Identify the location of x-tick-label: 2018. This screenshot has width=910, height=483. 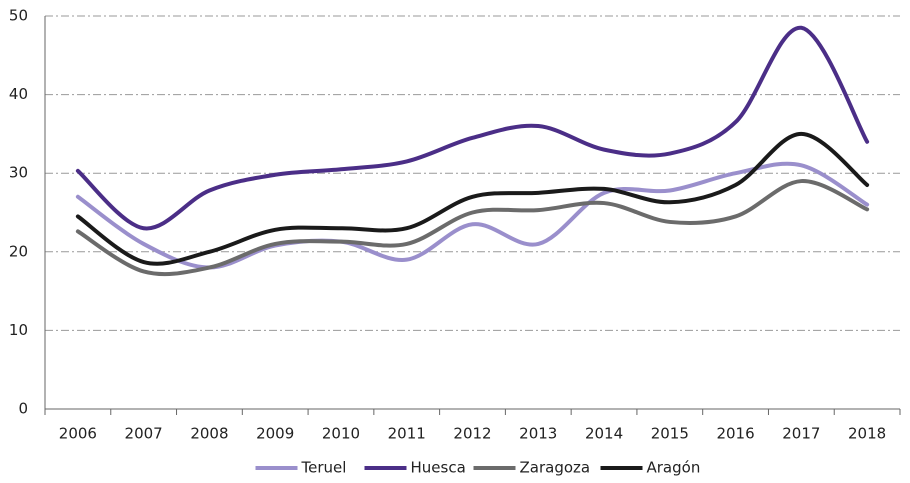
(867, 434).